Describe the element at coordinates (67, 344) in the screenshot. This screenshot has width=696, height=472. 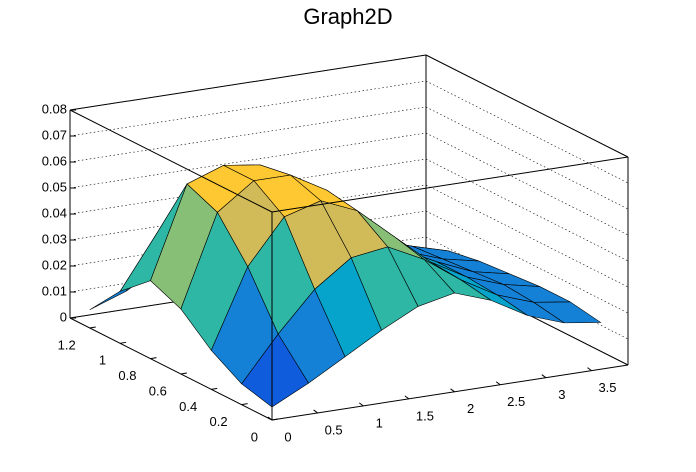
I see `y-tick-label: 1.2` at that location.